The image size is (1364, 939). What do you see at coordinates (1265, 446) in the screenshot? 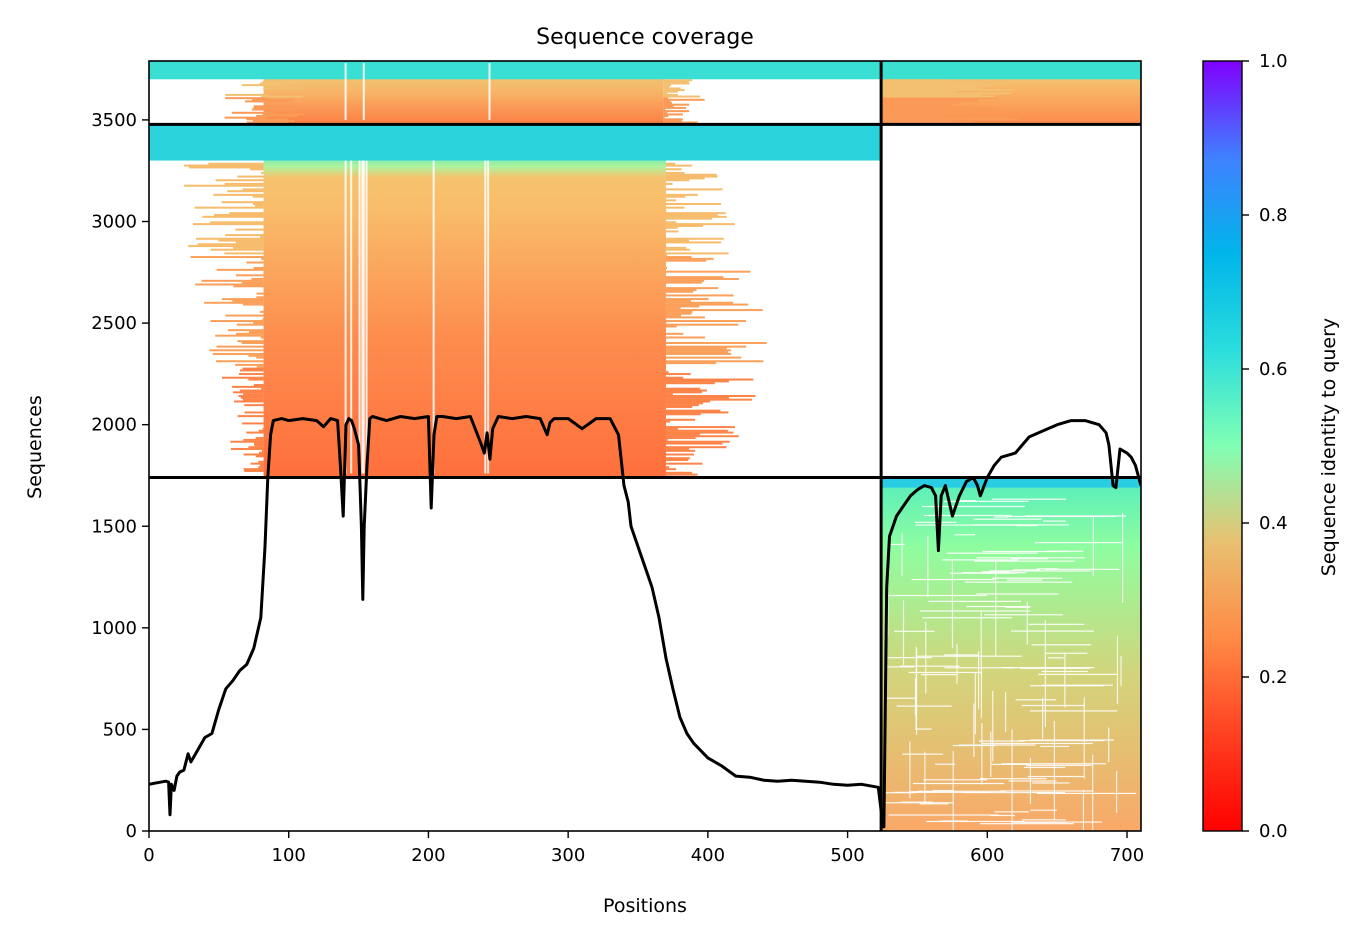
I see `colorbar-ticks: 0.0 0.2 0.4 0.6 0.8 1.0` at bounding box center [1265, 446].